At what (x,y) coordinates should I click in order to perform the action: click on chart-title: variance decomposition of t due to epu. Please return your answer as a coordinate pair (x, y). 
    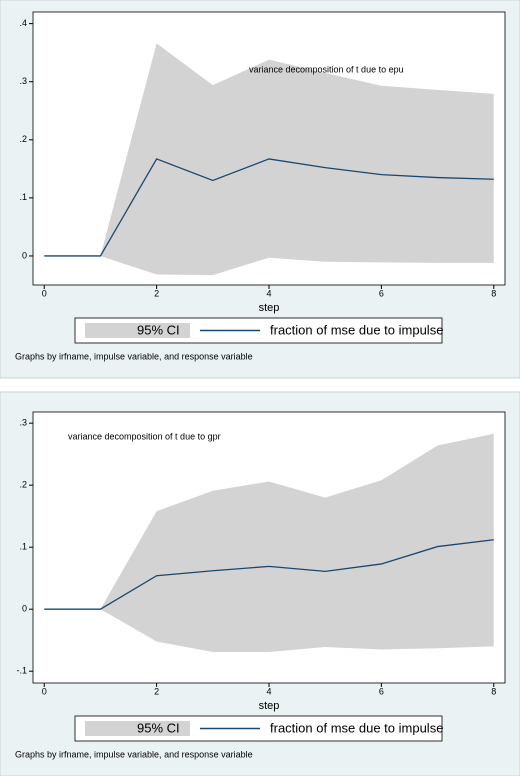
    Looking at the image, I should click on (326, 69).